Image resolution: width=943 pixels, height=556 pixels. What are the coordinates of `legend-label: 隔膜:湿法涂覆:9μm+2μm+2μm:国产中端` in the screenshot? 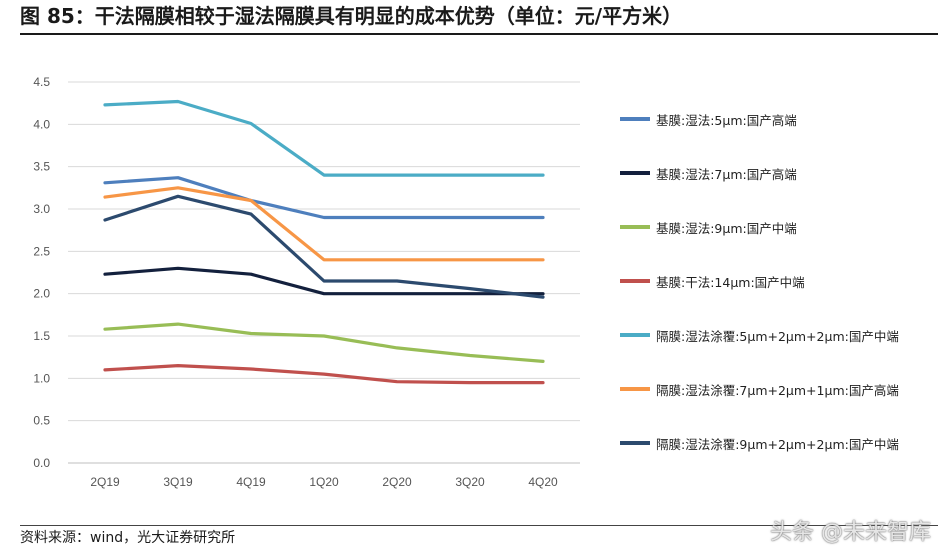 It's located at (777, 444).